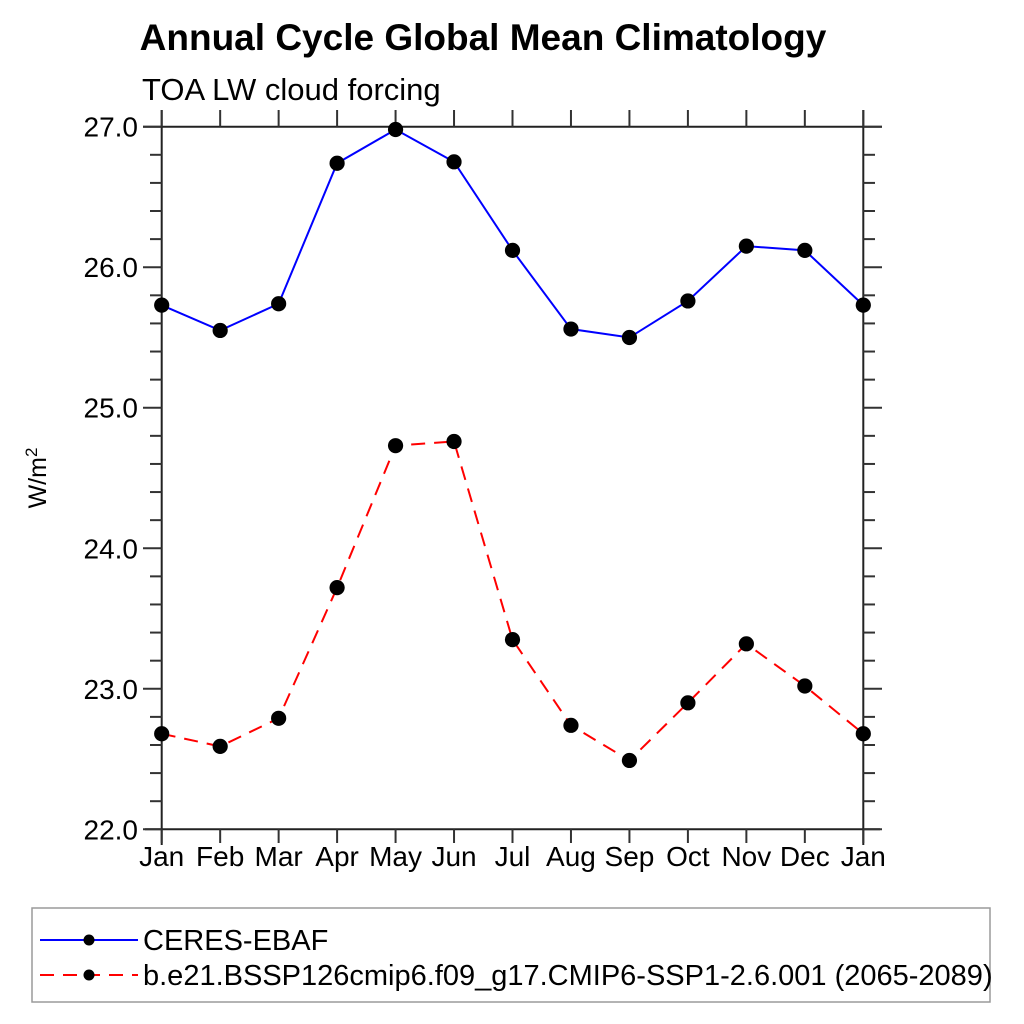  What do you see at coordinates (235, 941) in the screenshot?
I see `legend-label: CERES-EBAF` at bounding box center [235, 941].